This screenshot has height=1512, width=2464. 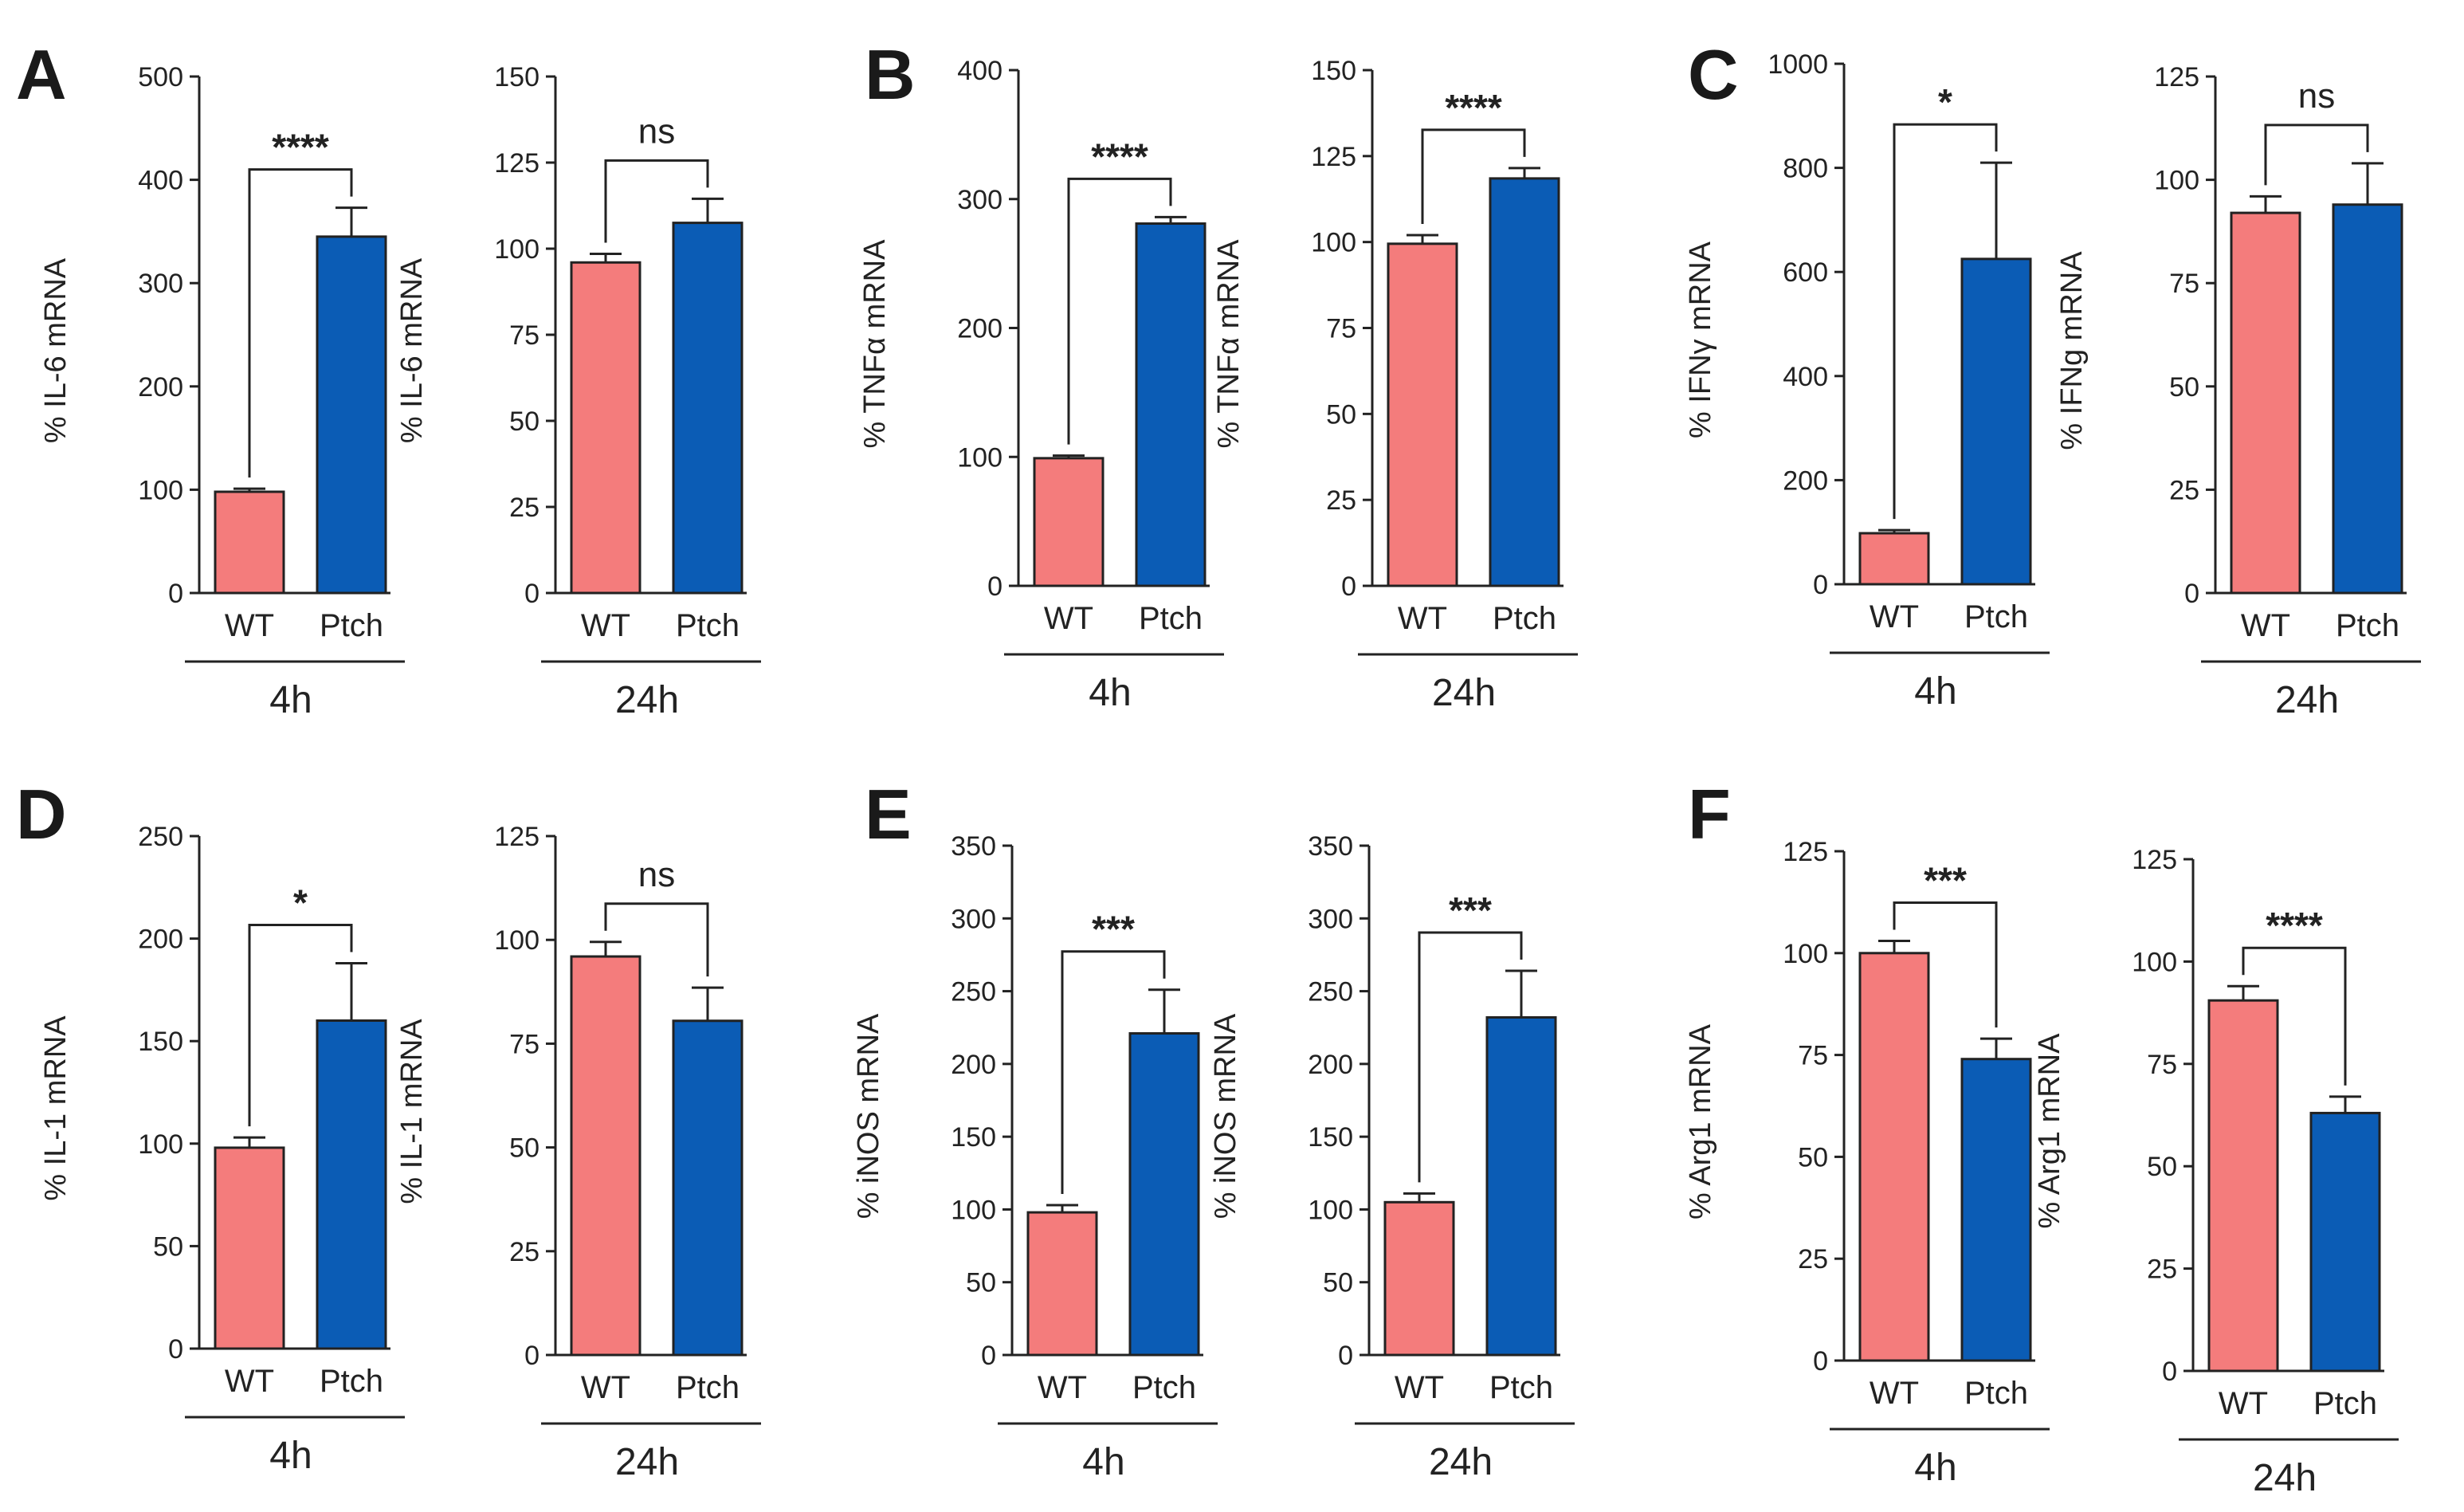 I want to click on y-tick-label: 350, so click(x=973, y=846).